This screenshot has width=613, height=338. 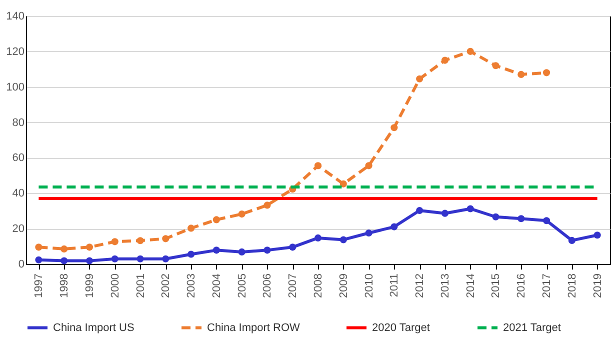 I want to click on legend-label: 2020 Target, so click(x=401, y=328).